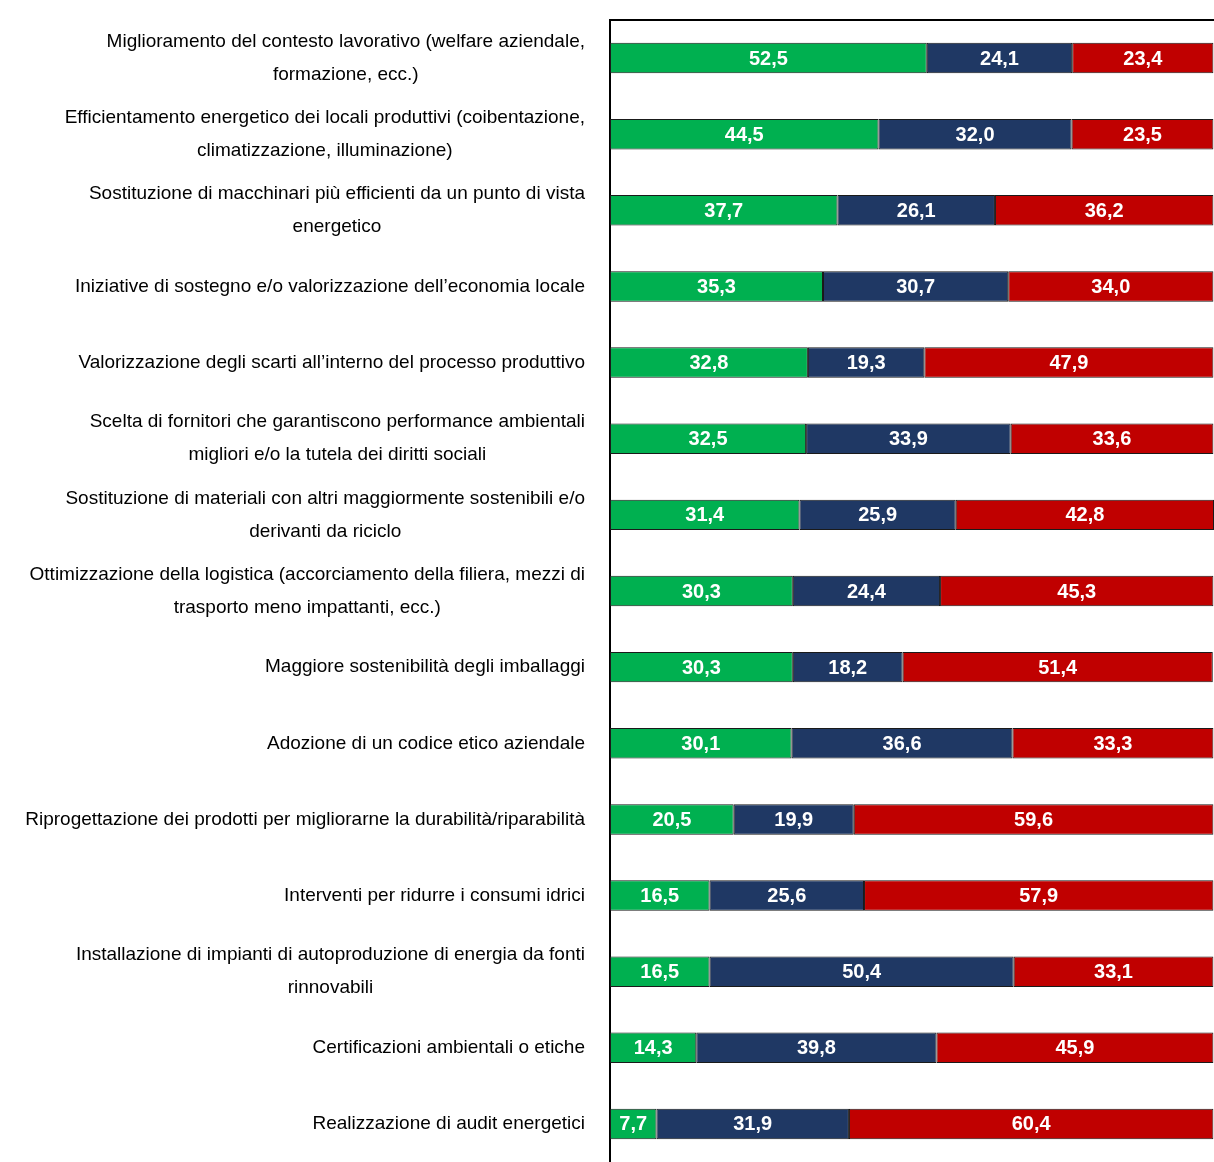 The width and height of the screenshot is (1214, 1162). What do you see at coordinates (448, 1123) in the screenshot?
I see `y-tick-label: Realizzazione di audit energetici` at bounding box center [448, 1123].